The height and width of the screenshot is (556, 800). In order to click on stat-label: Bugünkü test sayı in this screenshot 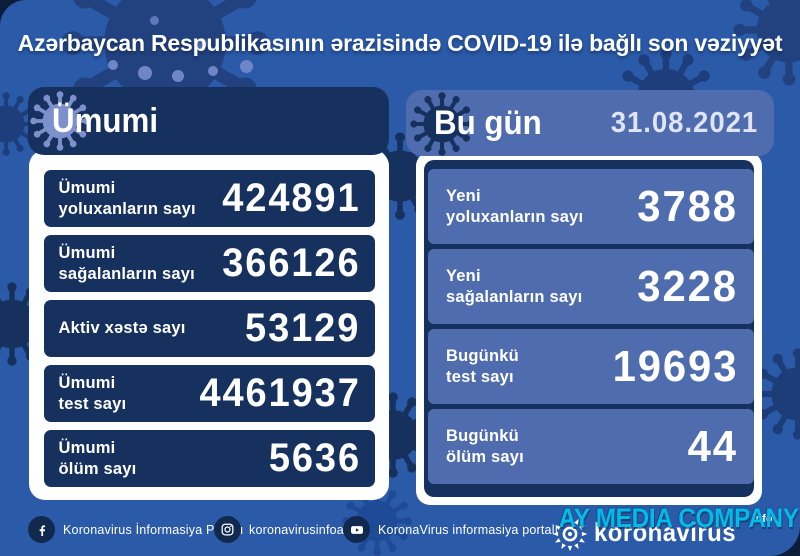, I will do `click(482, 366)`.